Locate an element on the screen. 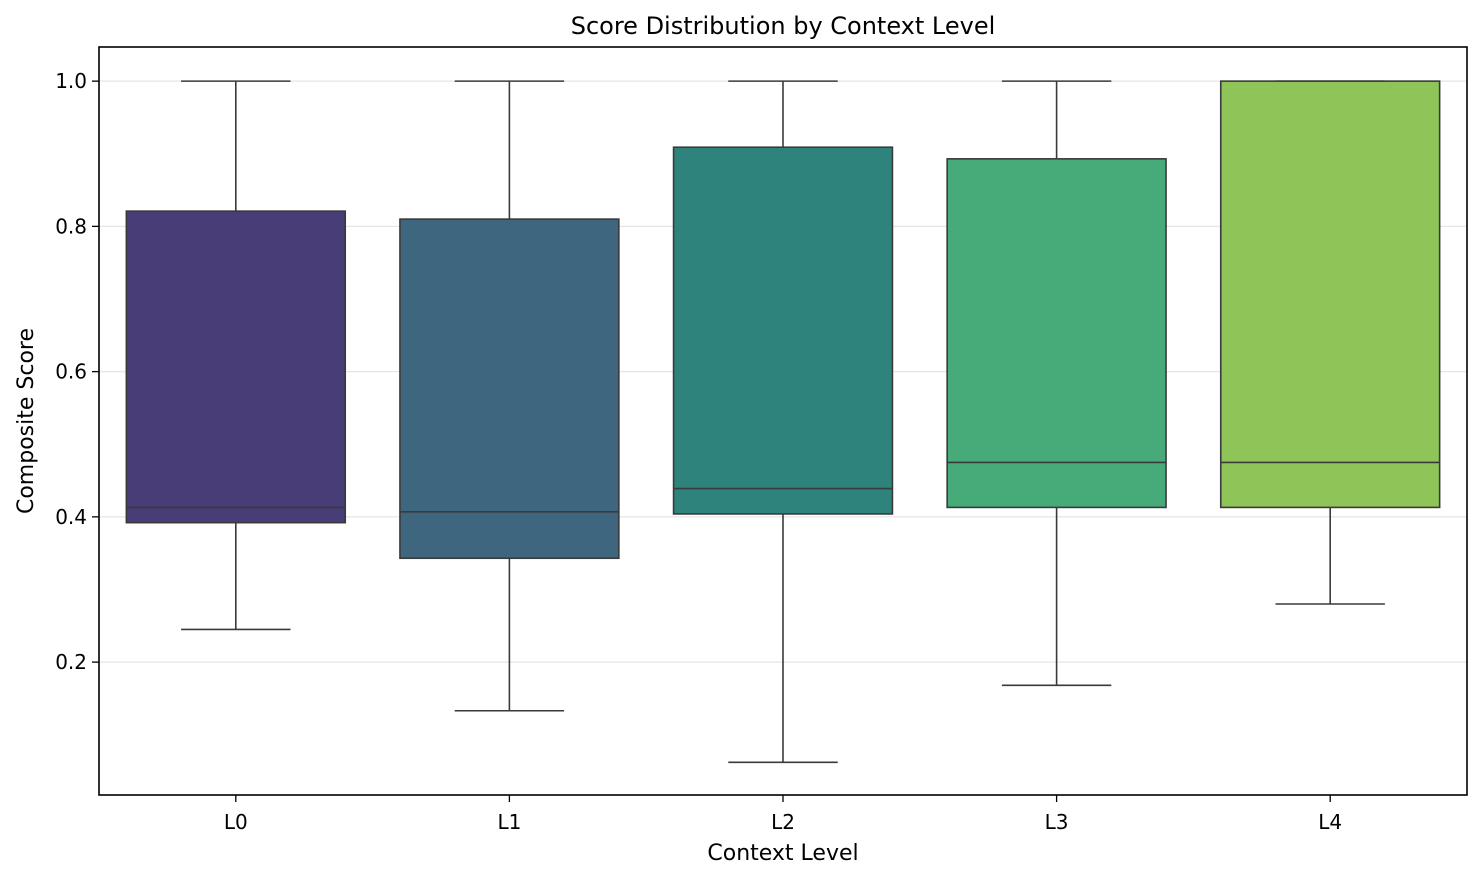 This screenshot has height=880, width=1480. y-tick-label: 0.6 is located at coordinates (71, 372).